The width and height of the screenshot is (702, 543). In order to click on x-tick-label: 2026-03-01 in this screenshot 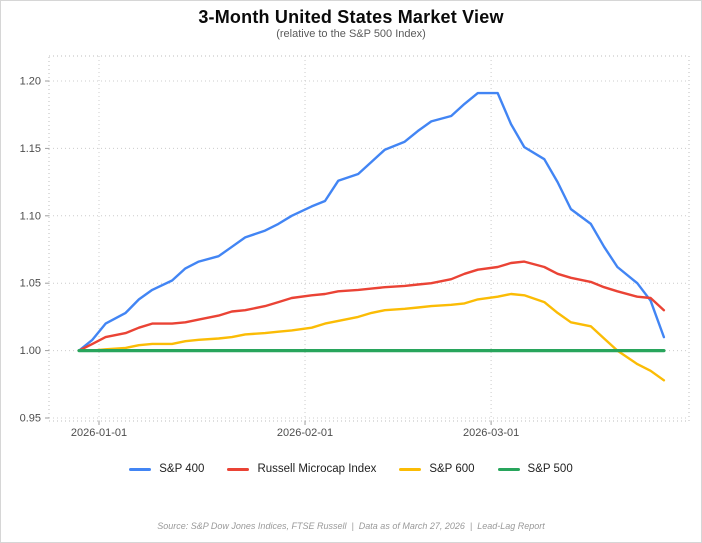, I will do `click(491, 433)`.